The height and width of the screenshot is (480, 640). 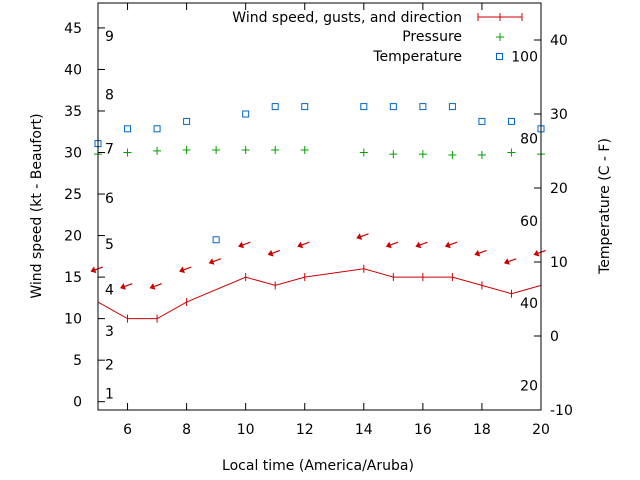 What do you see at coordinates (109, 199) in the screenshot?
I see `beaufort-scale-label: 6` at bounding box center [109, 199].